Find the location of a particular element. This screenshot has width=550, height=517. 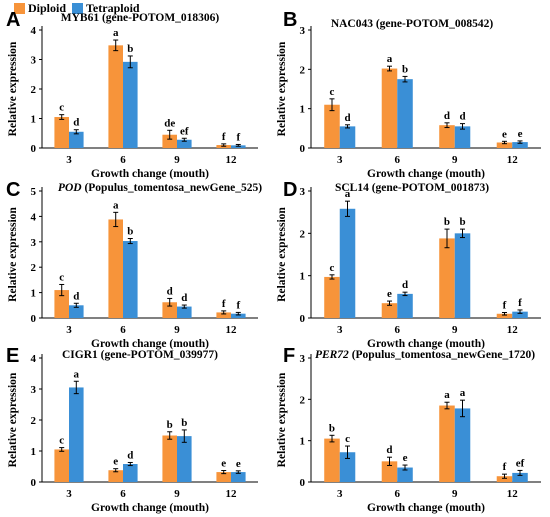

panel-c-x-tick-label: 3 is located at coordinates (69, 330).